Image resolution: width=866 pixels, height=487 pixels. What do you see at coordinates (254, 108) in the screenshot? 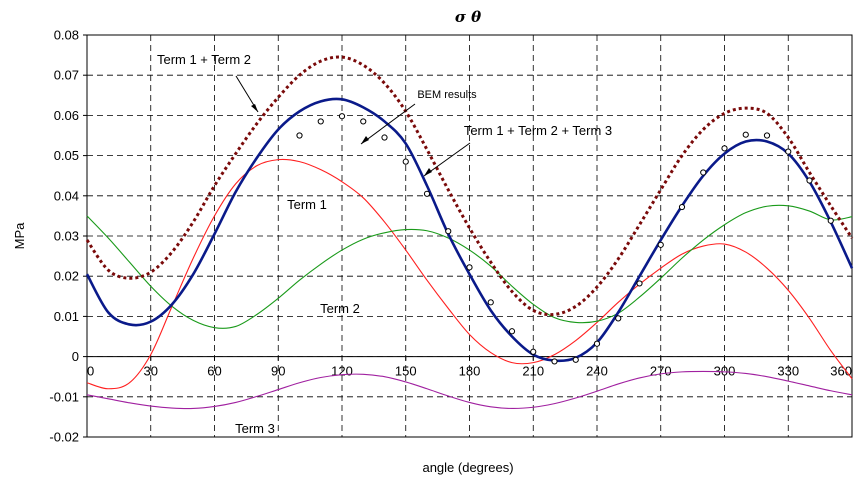
I see `annotation-term1-plus-term2-arrowhead` at bounding box center [254, 108].